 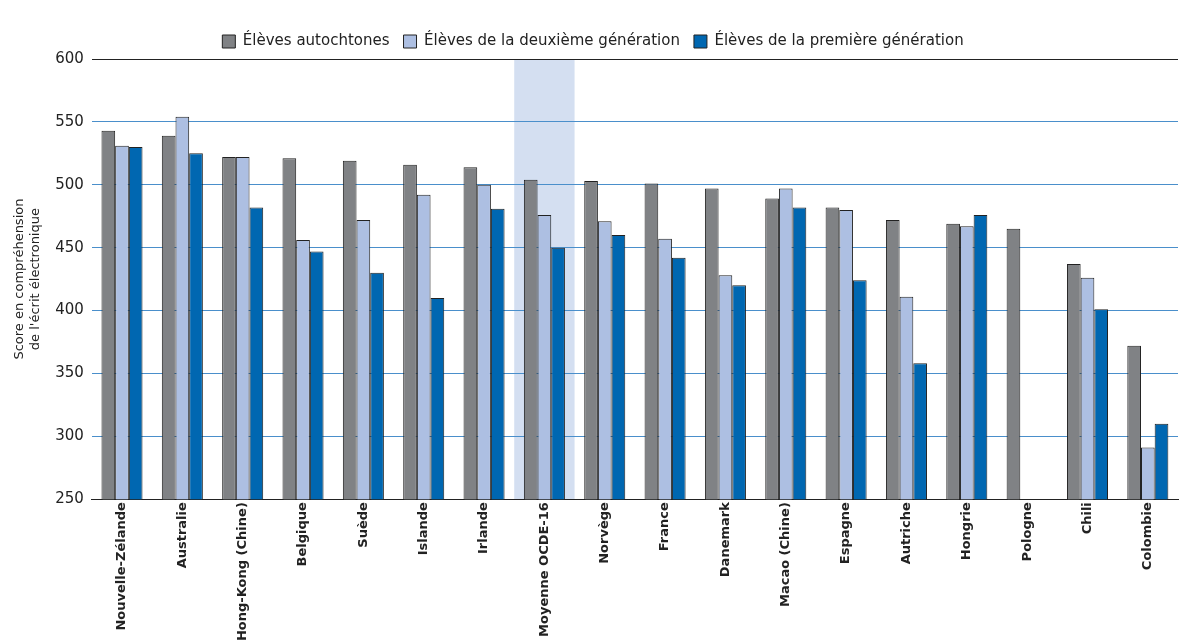 What do you see at coordinates (316, 40) in the screenshot?
I see `legend-label: Élèves autochtones` at bounding box center [316, 40].